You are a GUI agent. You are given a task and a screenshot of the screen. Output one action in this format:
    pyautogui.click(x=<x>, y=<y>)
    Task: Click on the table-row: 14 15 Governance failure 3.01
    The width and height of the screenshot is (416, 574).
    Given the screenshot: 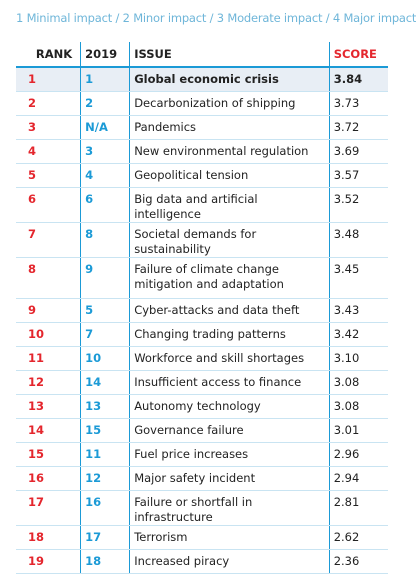 What is the action you would take?
    pyautogui.click(x=202, y=430)
    